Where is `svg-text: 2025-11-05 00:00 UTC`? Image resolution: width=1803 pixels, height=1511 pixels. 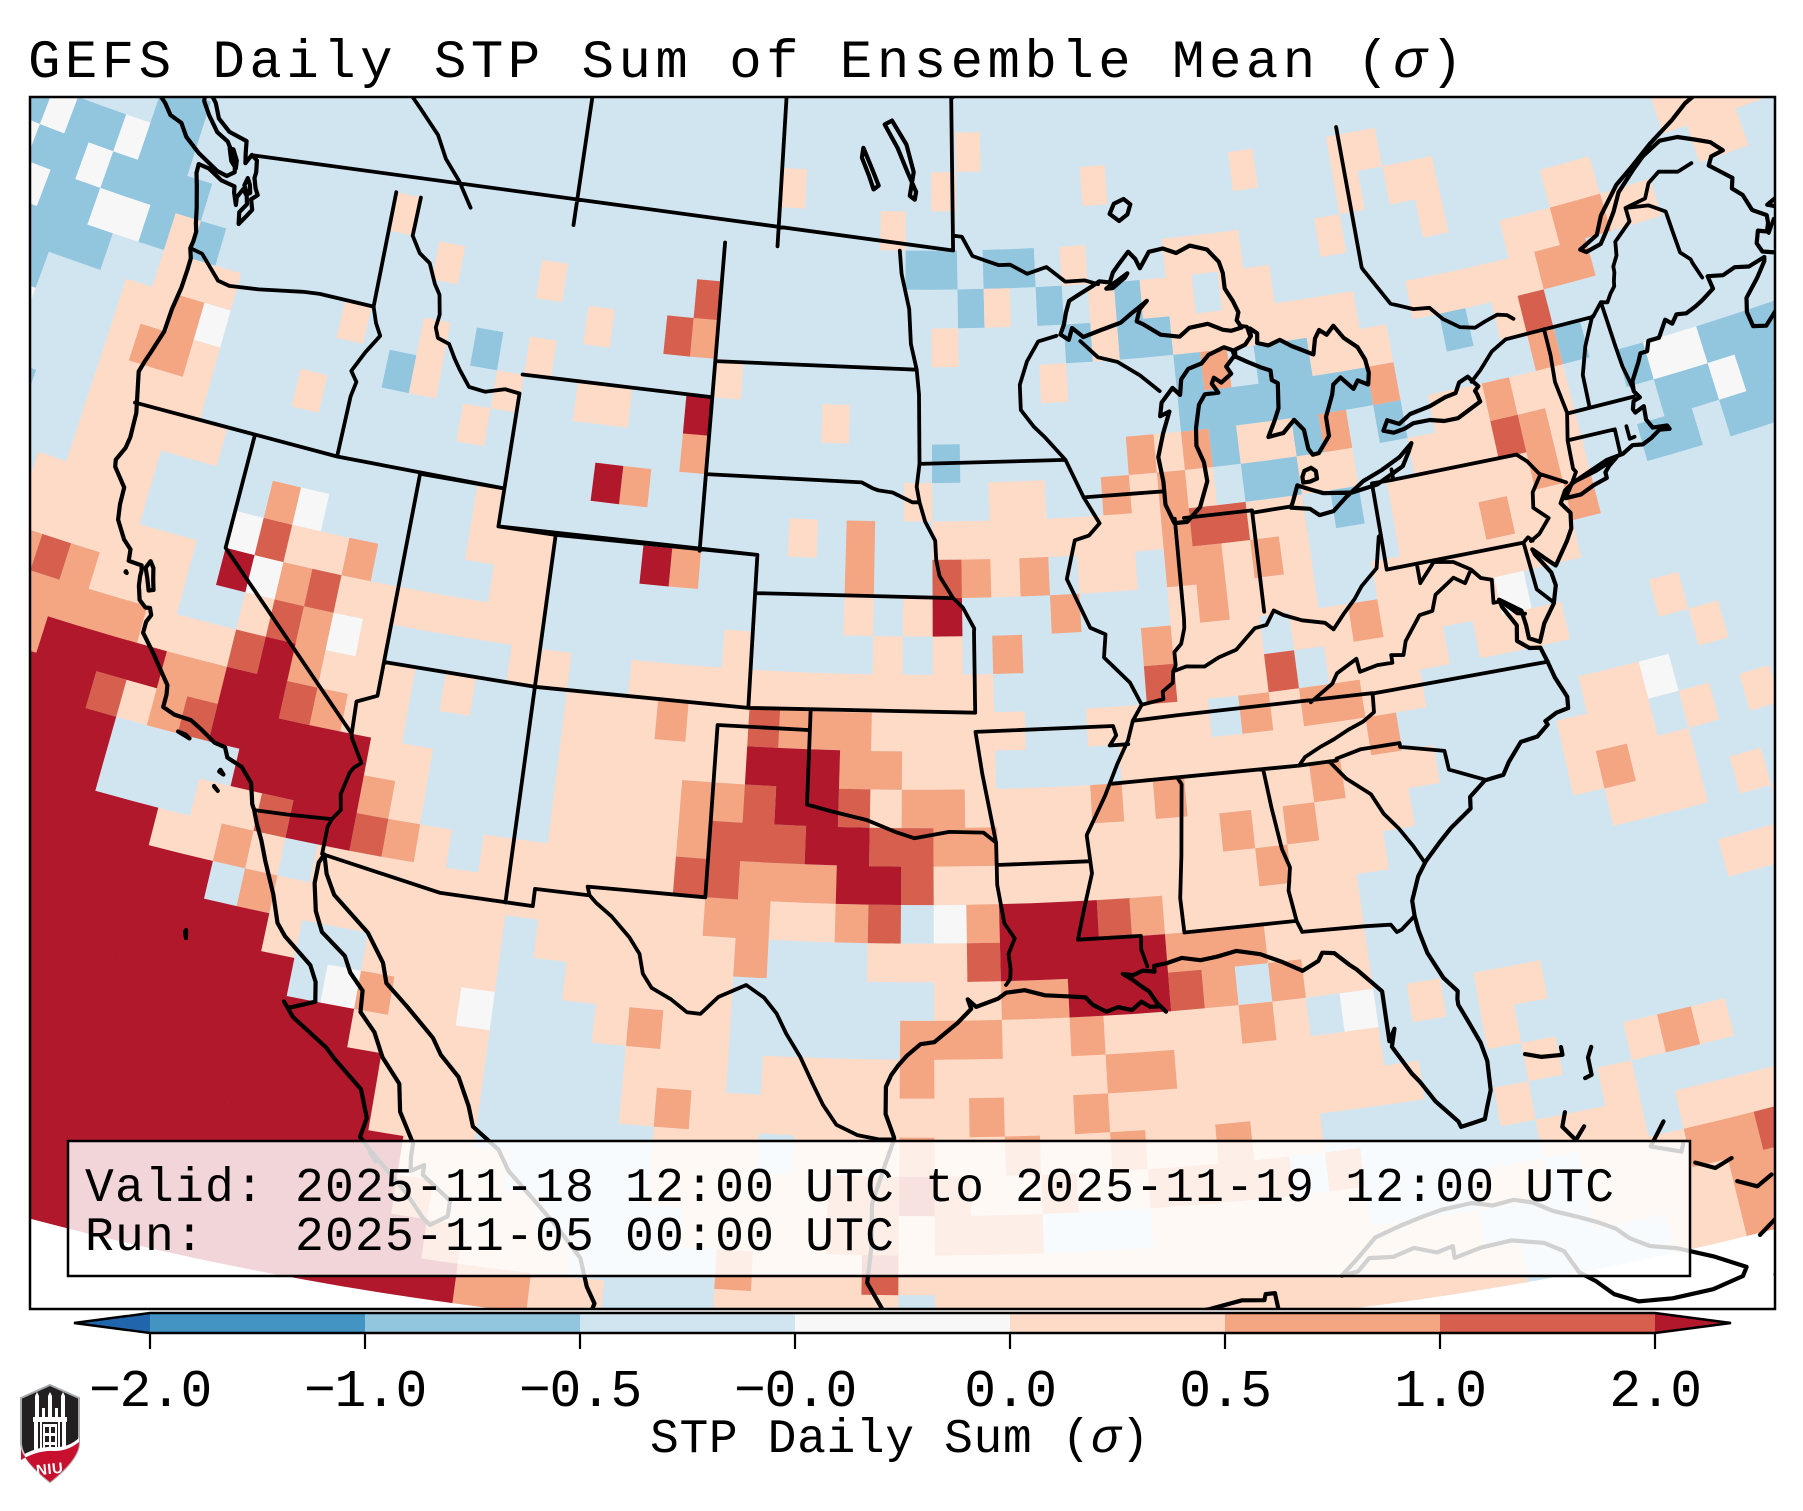 svg-text: 2025-11-05 00:00 UTC is located at coordinates (595, 1238).